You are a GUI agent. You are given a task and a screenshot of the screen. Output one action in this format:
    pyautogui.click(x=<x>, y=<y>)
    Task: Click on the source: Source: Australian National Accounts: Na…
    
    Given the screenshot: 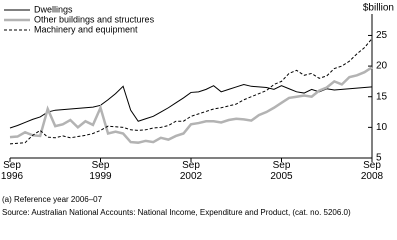 What is the action you would take?
    pyautogui.click(x=176, y=212)
    